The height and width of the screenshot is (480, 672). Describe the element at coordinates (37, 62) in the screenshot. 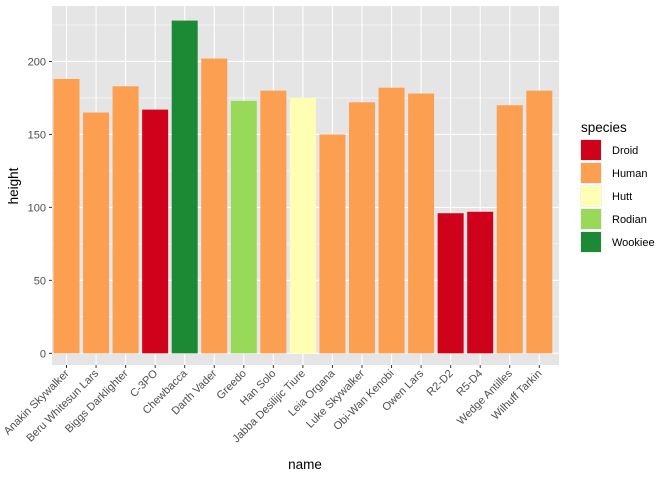

I see `y-tick-label: 200` at that location.